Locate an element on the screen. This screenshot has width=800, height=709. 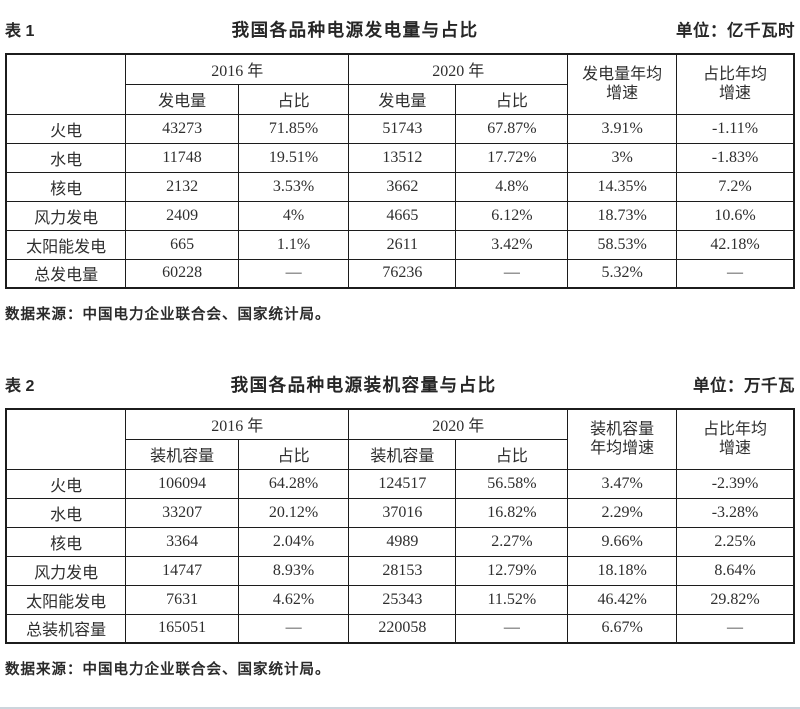
sub-header: 装机容量 is located at coordinates (402, 454).